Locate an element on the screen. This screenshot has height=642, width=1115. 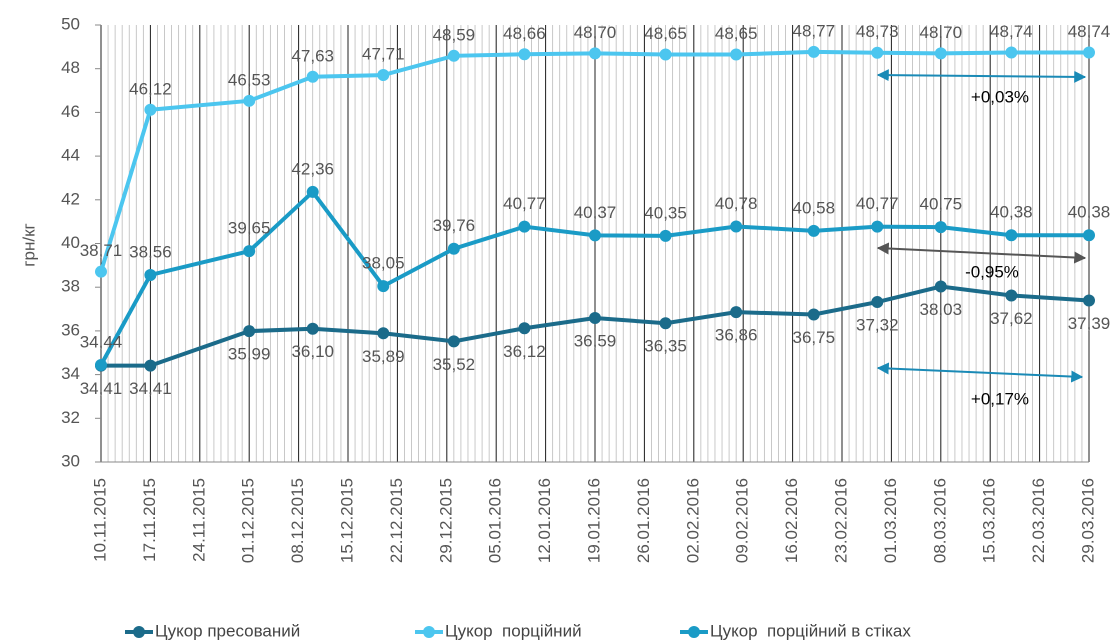
value-label: 36,35 is located at coordinates (665, 346).